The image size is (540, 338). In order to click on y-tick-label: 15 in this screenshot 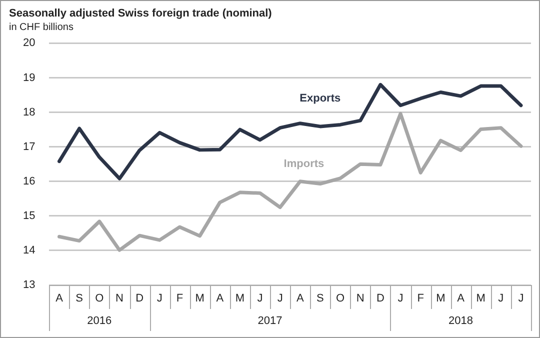, I will do `click(29, 216)`.